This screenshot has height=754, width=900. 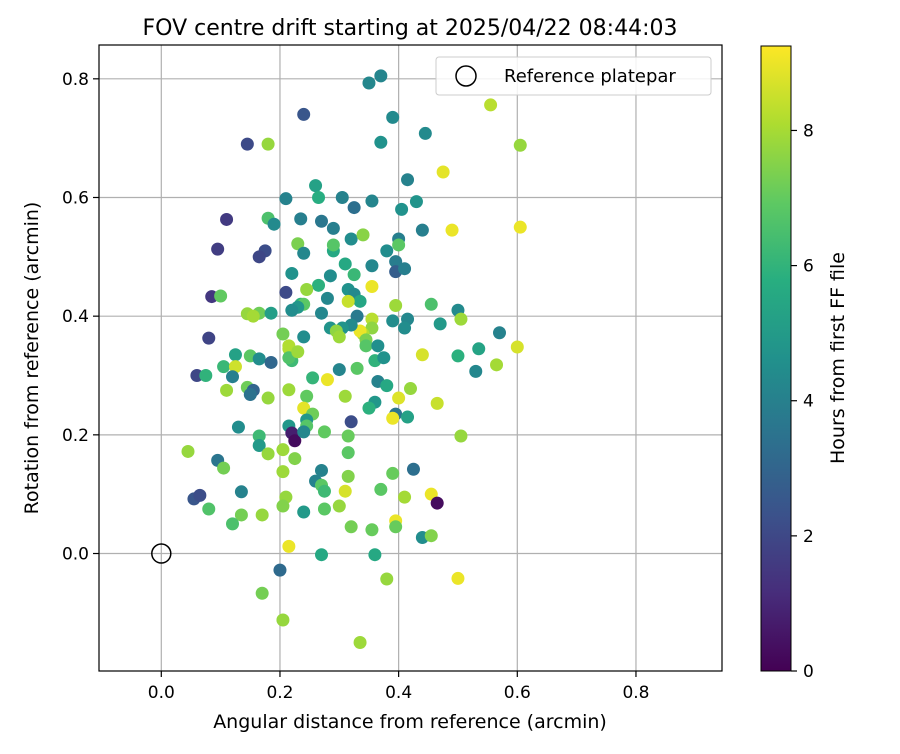 I want to click on y-tick-label: 0.4, so click(x=75, y=317).